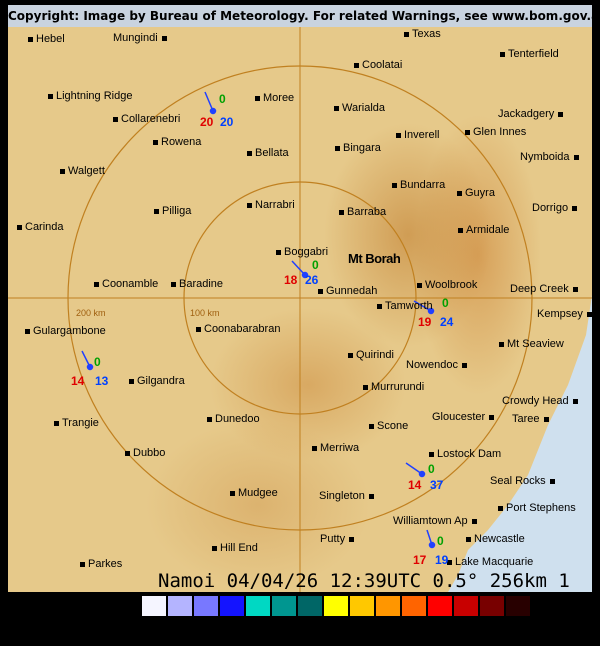 Image resolution: width=600 pixels, height=646 pixels. I want to click on town-label: Nymboida, so click(545, 157).